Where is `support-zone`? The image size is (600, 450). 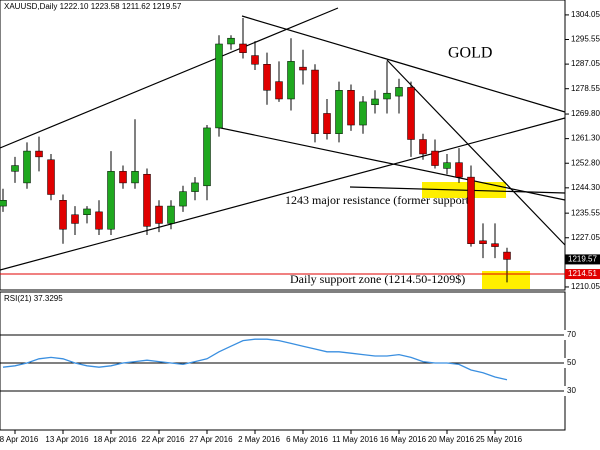 support-zone is located at coordinates (506, 280).